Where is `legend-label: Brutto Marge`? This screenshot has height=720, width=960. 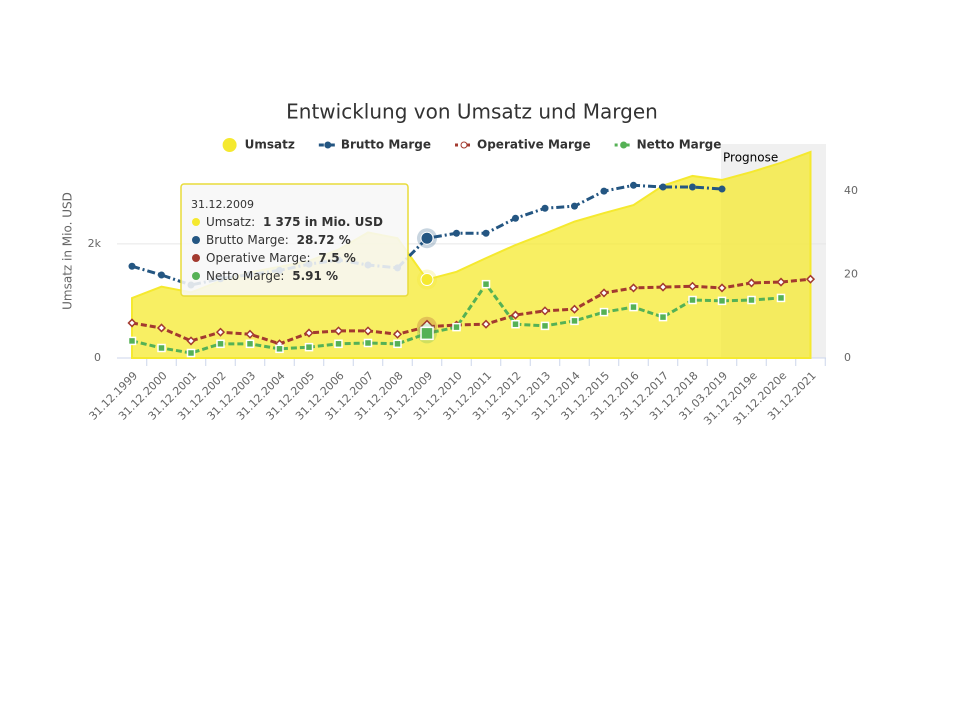 legend-label: Brutto Marge is located at coordinates (386, 145).